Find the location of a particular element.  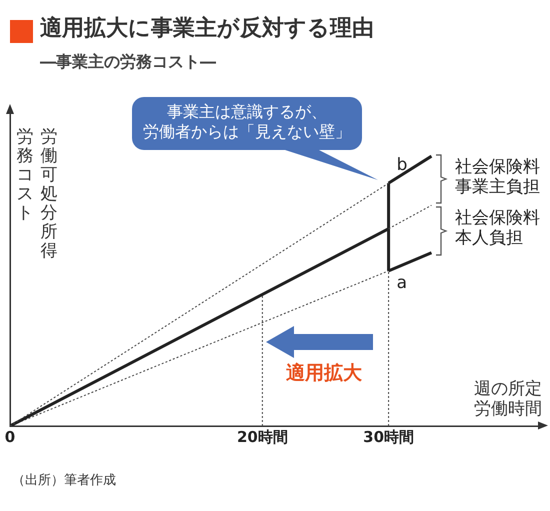

annotation: 社会保険料本人負担 is located at coordinates (498, 228).